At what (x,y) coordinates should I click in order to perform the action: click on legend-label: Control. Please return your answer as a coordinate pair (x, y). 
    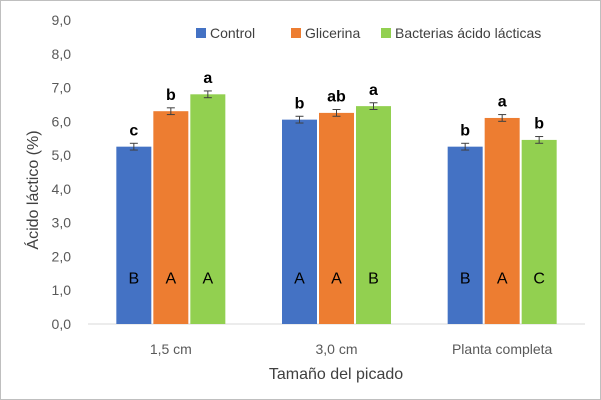
    Looking at the image, I should click on (232, 33).